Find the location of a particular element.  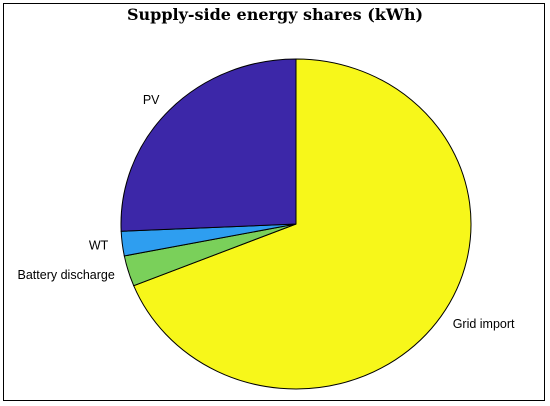

chart-title: Supply-side energy shares (kWh) is located at coordinates (275, 14).